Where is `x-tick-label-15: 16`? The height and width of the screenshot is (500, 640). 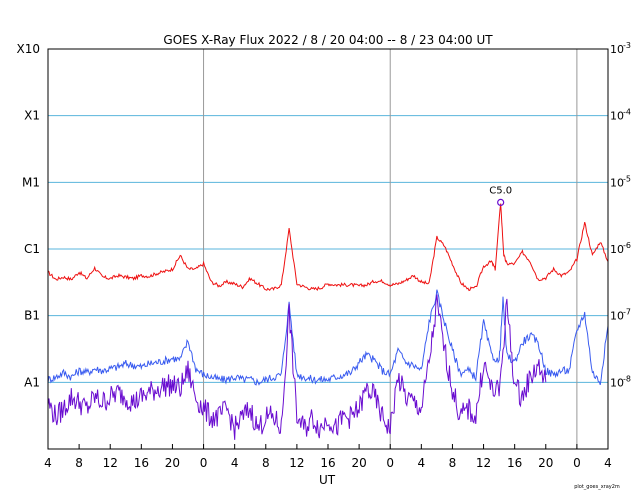 x-tick-label-15: 16 is located at coordinates (514, 463).